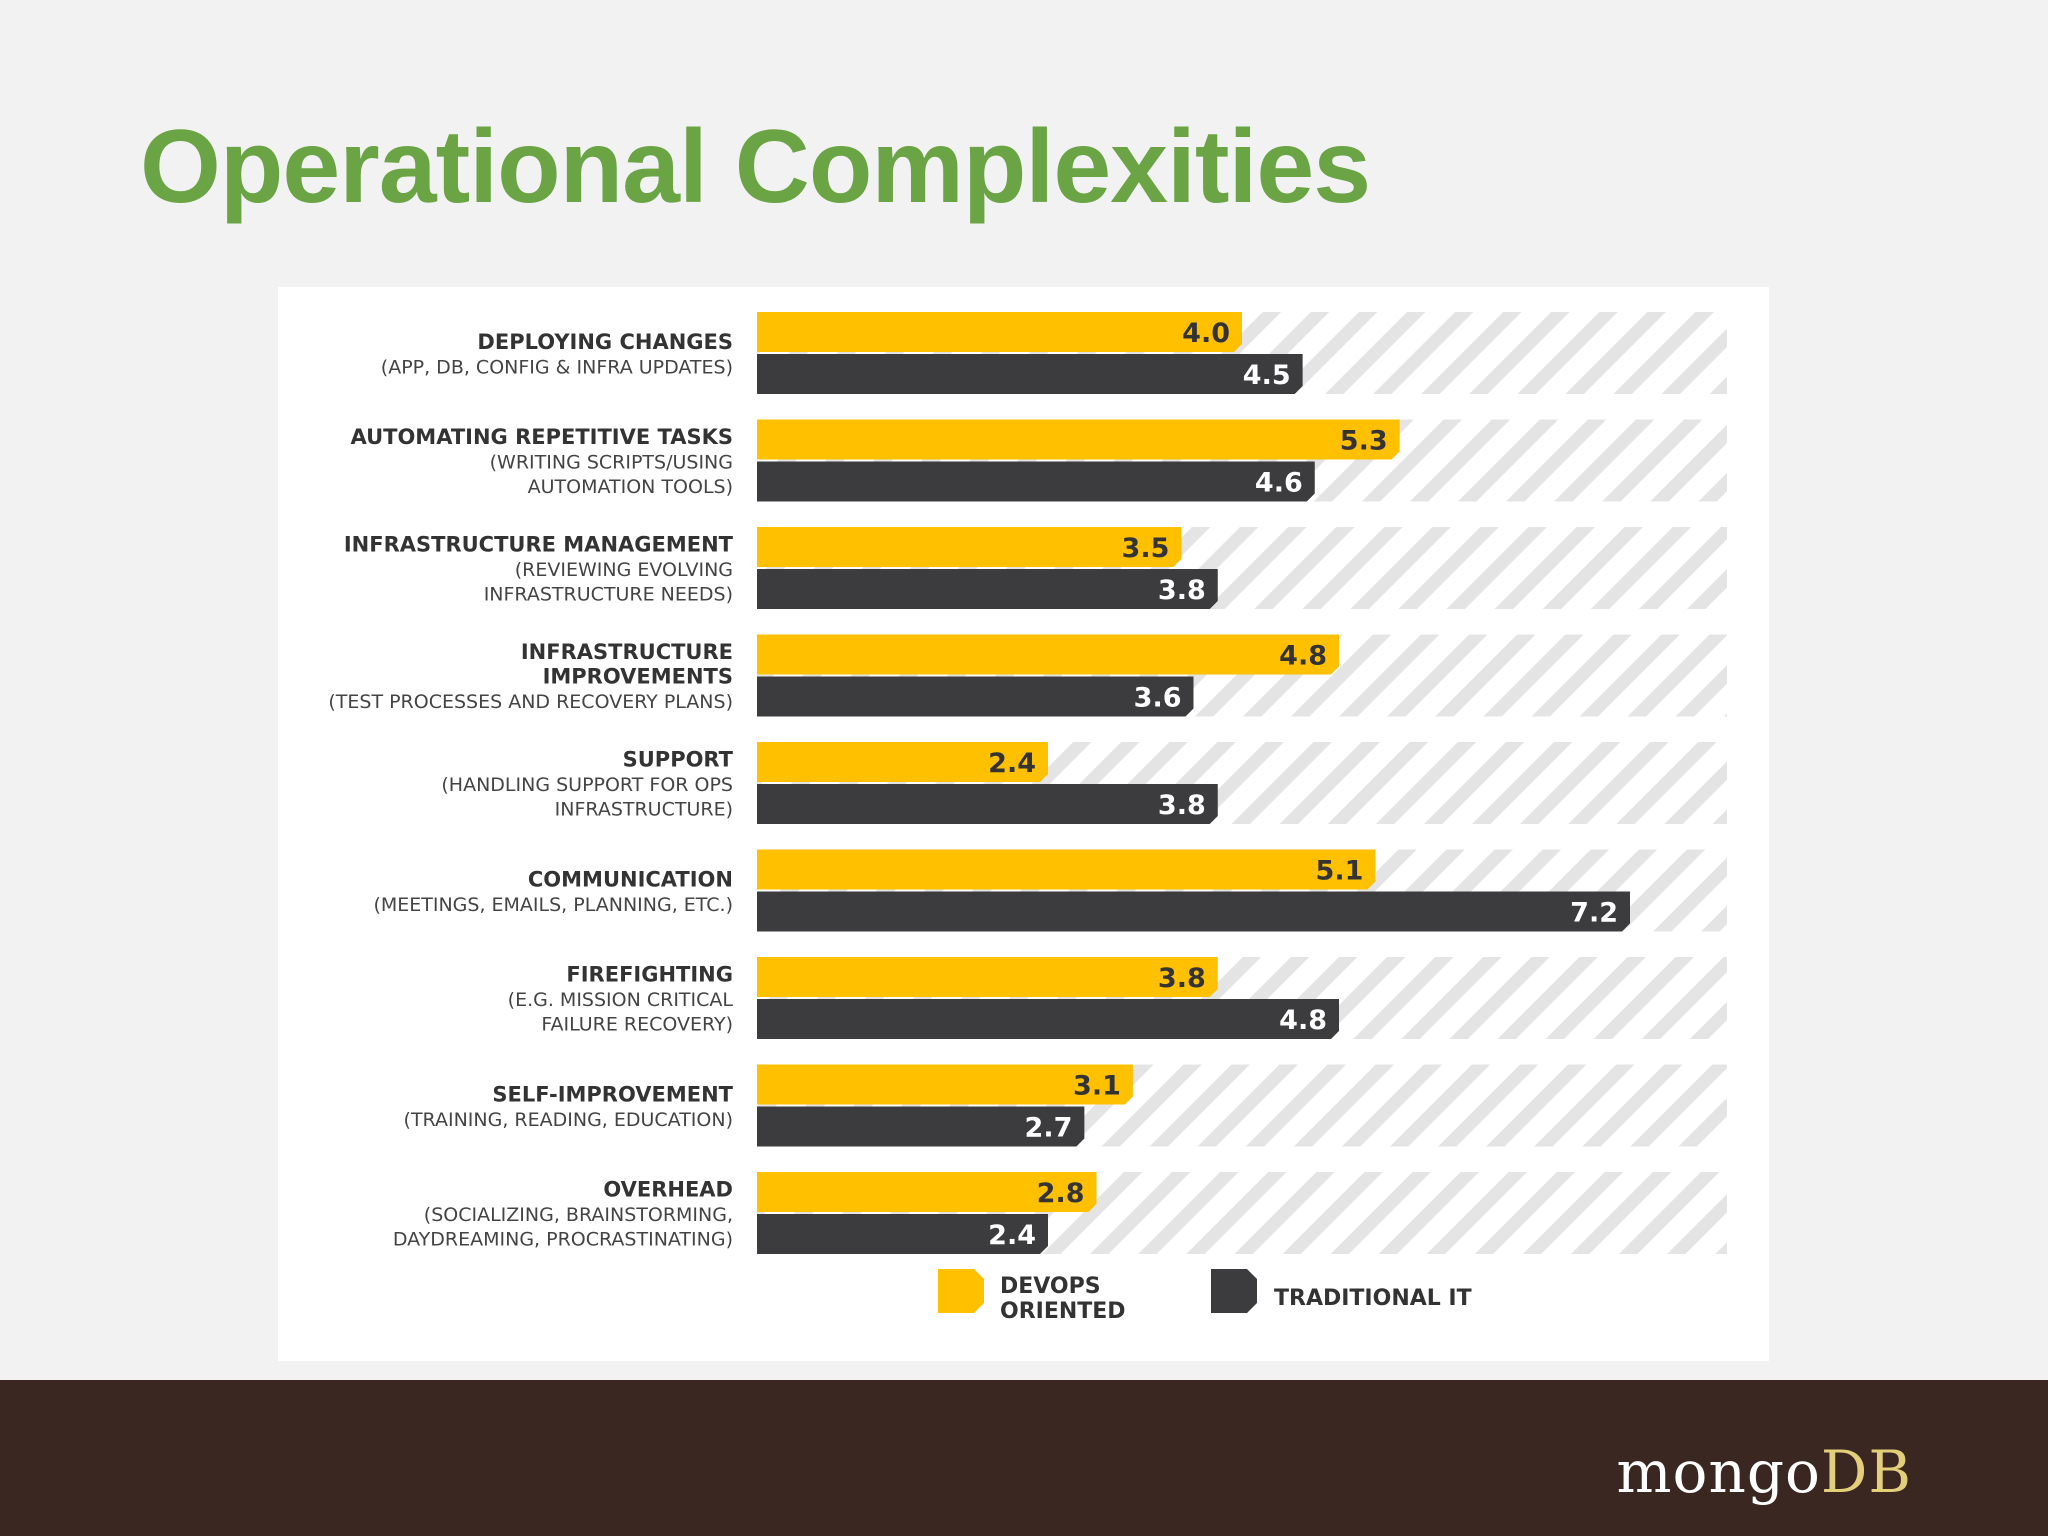  What do you see at coordinates (578, 1215) in the screenshot?
I see `category-subtitle: (SOCIALIZING, BRAINSTORMING,` at bounding box center [578, 1215].